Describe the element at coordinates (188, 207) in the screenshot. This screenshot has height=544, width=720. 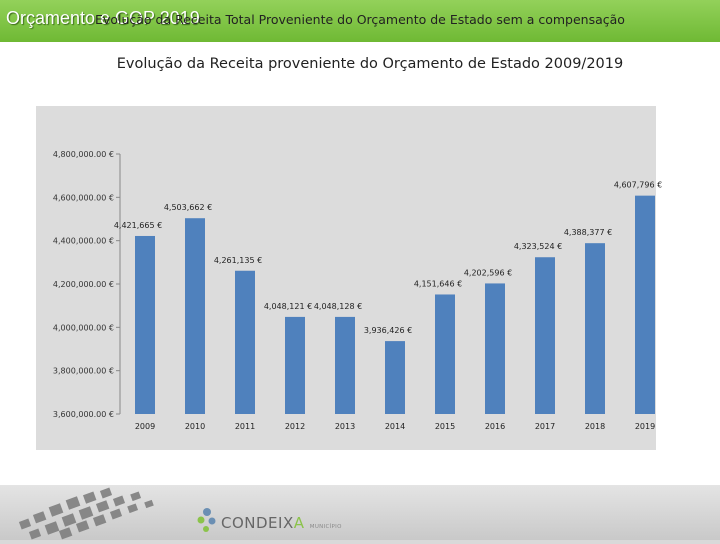
I see `data-label: 4,503,662 €` at that location.